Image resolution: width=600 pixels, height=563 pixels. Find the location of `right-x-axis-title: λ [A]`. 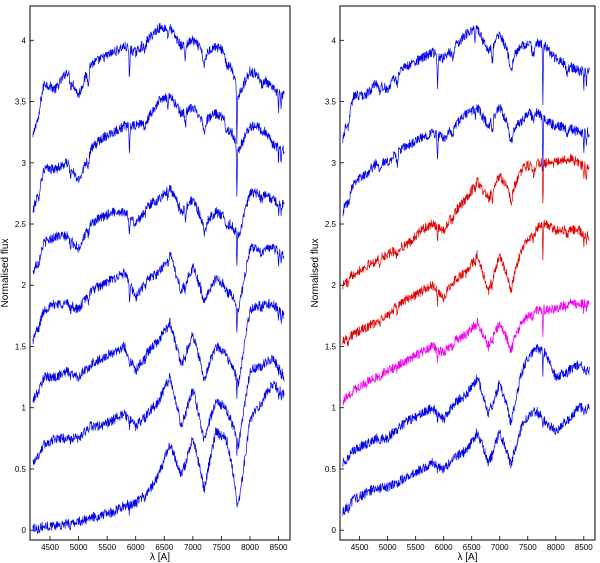

right-x-axis-title: λ [A] is located at coordinates (467, 557).